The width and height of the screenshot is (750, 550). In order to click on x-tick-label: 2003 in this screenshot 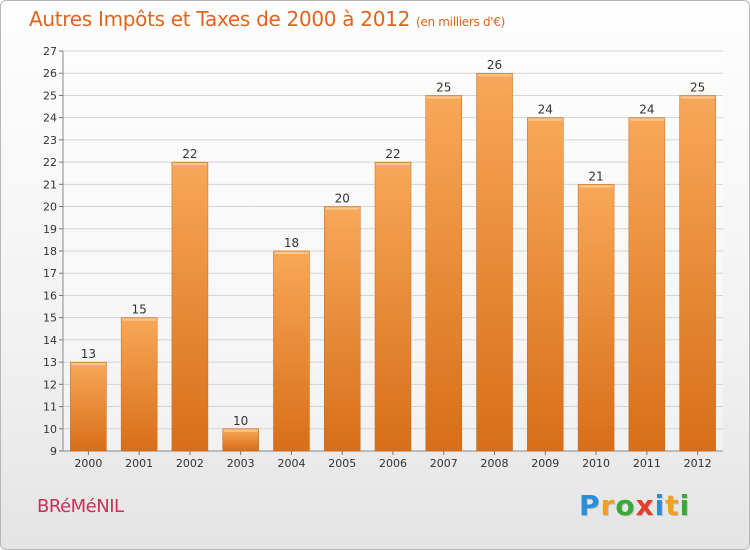, I will do `click(241, 463)`.